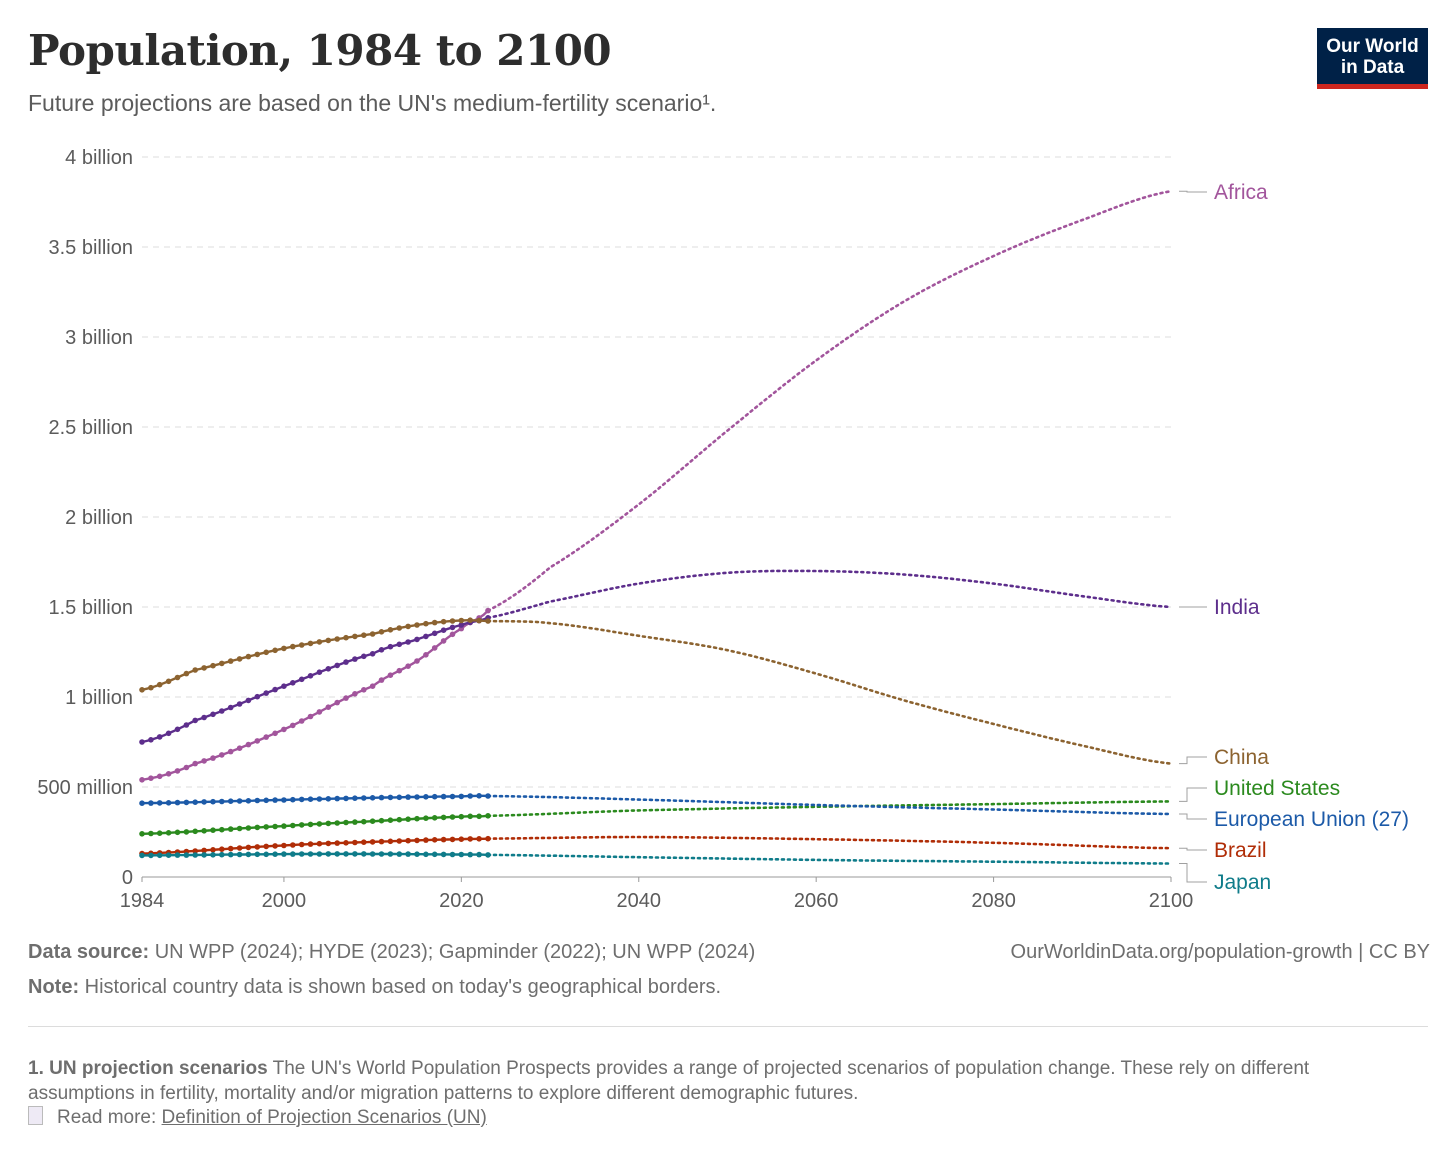 The image size is (1456, 1159). Describe the element at coordinates (109, 1117) in the screenshot. I see `read-more-label: Read more:` at that location.